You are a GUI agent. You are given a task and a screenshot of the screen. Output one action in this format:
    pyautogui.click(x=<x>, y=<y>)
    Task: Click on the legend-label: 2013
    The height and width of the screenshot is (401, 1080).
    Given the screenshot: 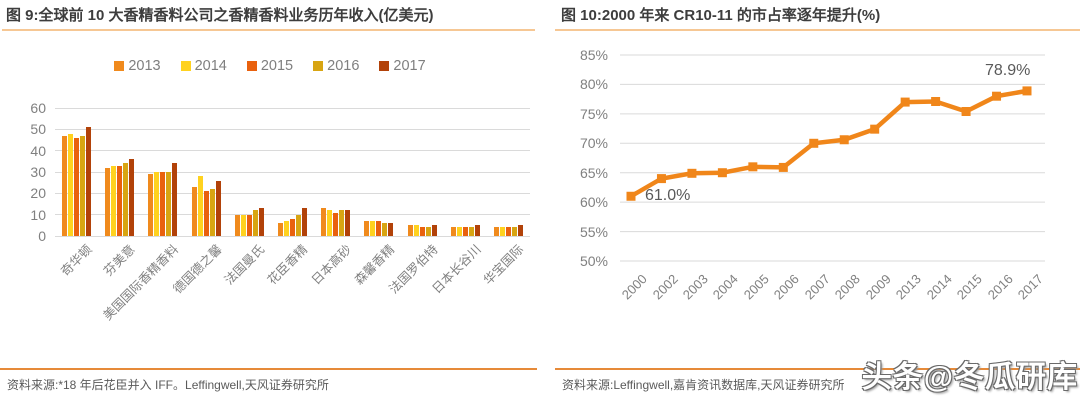 What is the action you would take?
    pyautogui.click(x=144, y=66)
    